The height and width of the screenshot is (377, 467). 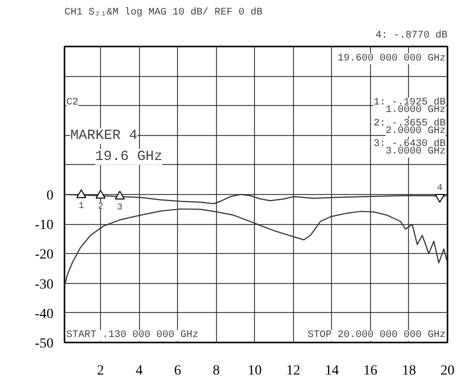 What do you see at coordinates (44, 226) in the screenshot?
I see `y-tick-label: -10` at bounding box center [44, 226].